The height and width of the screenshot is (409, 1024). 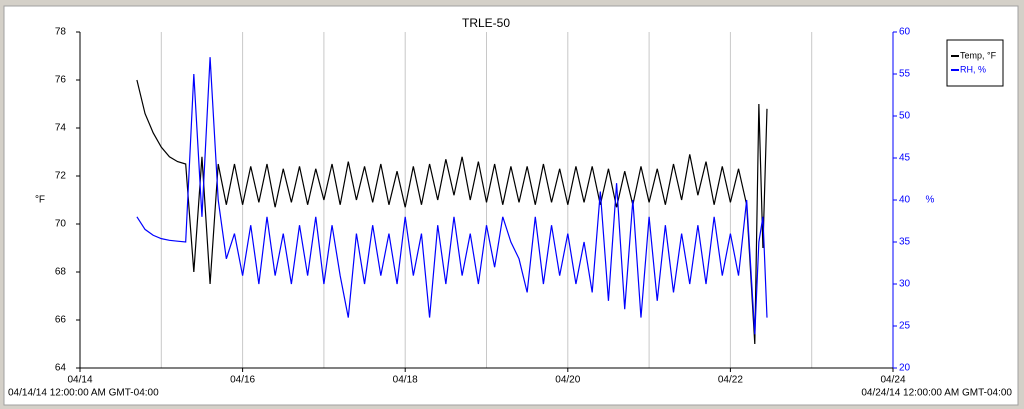 What do you see at coordinates (973, 69) in the screenshot?
I see `legend-label: RH, %` at bounding box center [973, 69].